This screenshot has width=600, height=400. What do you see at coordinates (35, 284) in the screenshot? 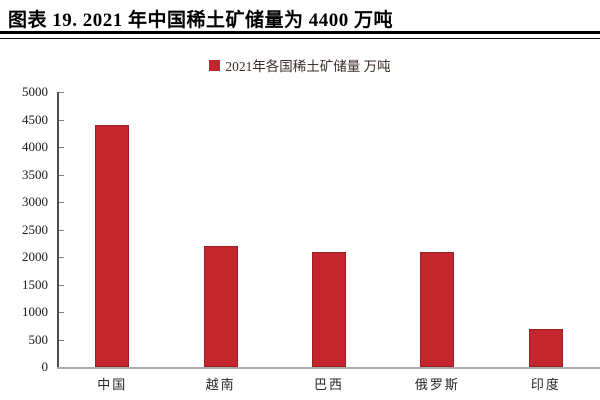
I see `y-axis-tick-label: 1500` at bounding box center [35, 284].